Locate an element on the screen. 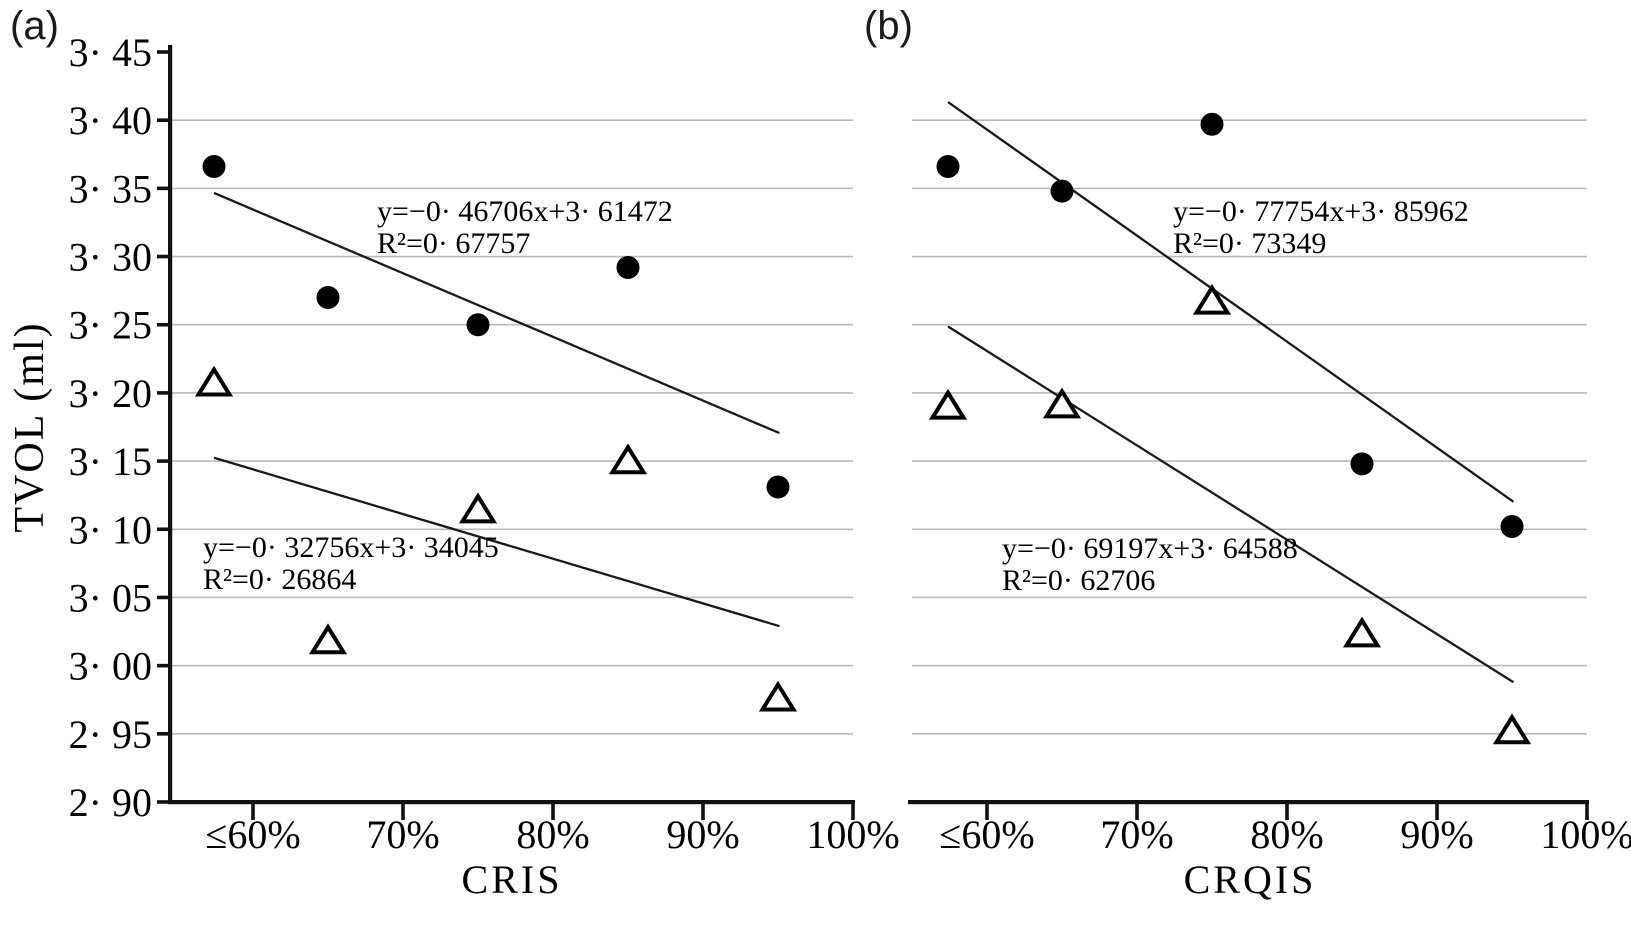 This screenshot has width=1631, height=925. panel-label-b: (b) is located at coordinates (888, 26).